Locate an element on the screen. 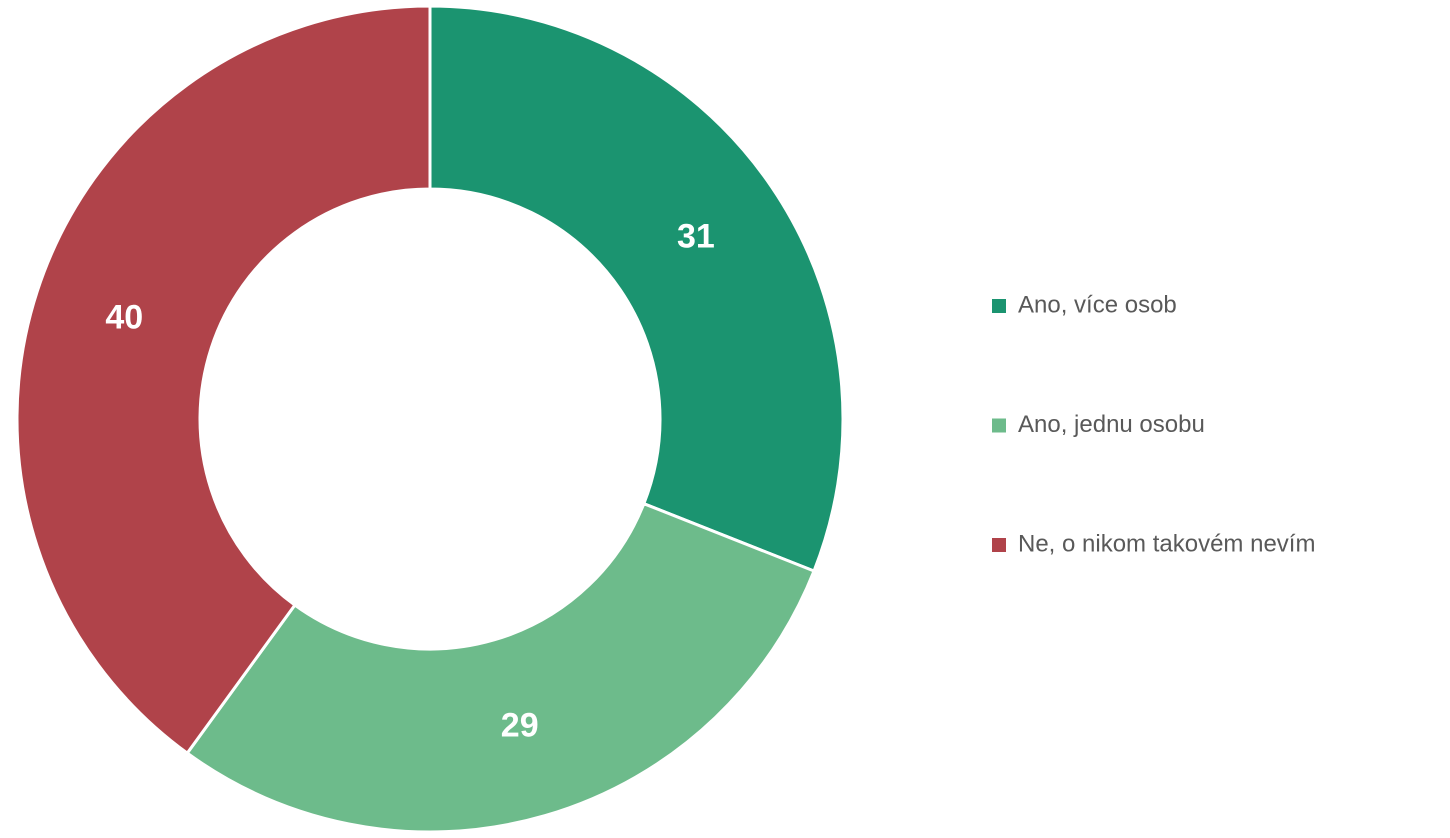  data-label: 29 is located at coordinates (520, 726).